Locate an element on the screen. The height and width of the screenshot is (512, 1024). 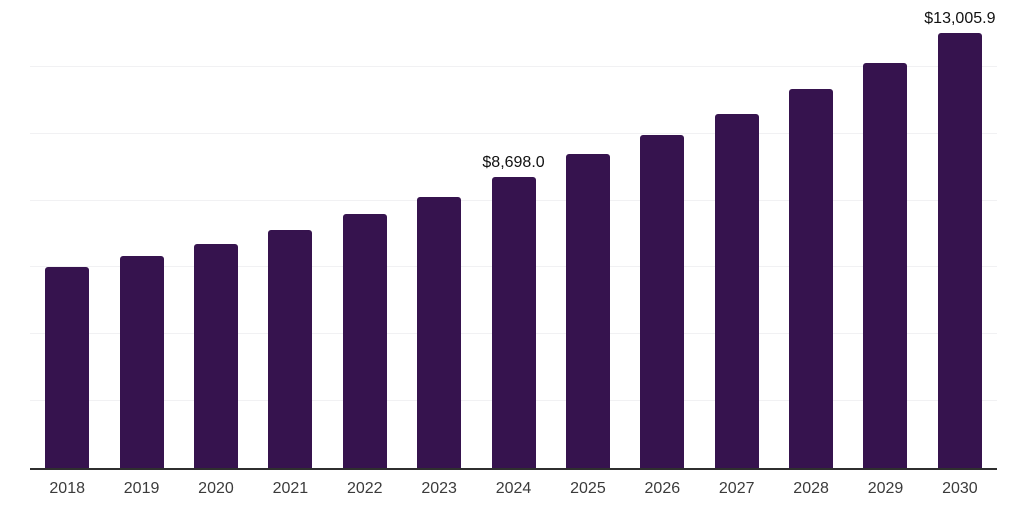
bar-slot-2030: $13,005.9 is located at coordinates (960, 234).